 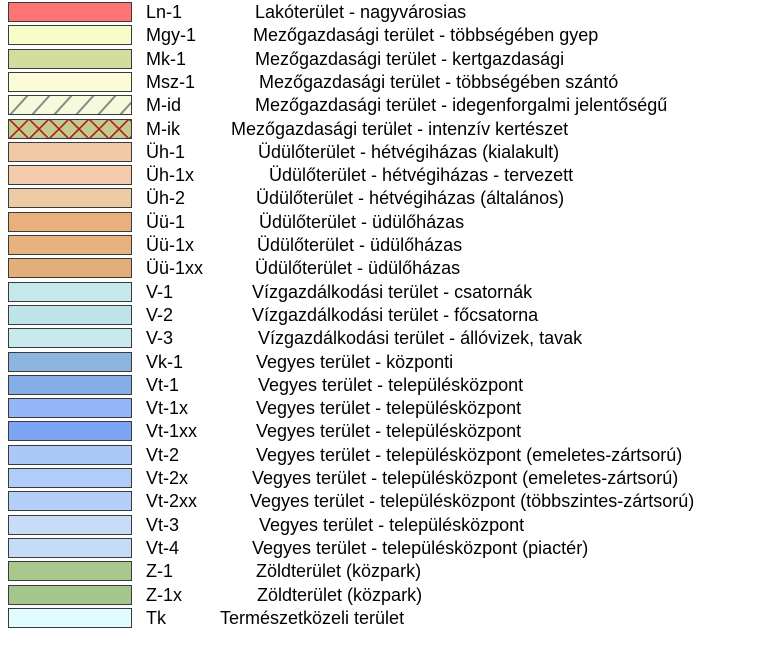 What do you see at coordinates (164, 12) in the screenshot?
I see `legend-code: Ln-1` at bounding box center [164, 12].